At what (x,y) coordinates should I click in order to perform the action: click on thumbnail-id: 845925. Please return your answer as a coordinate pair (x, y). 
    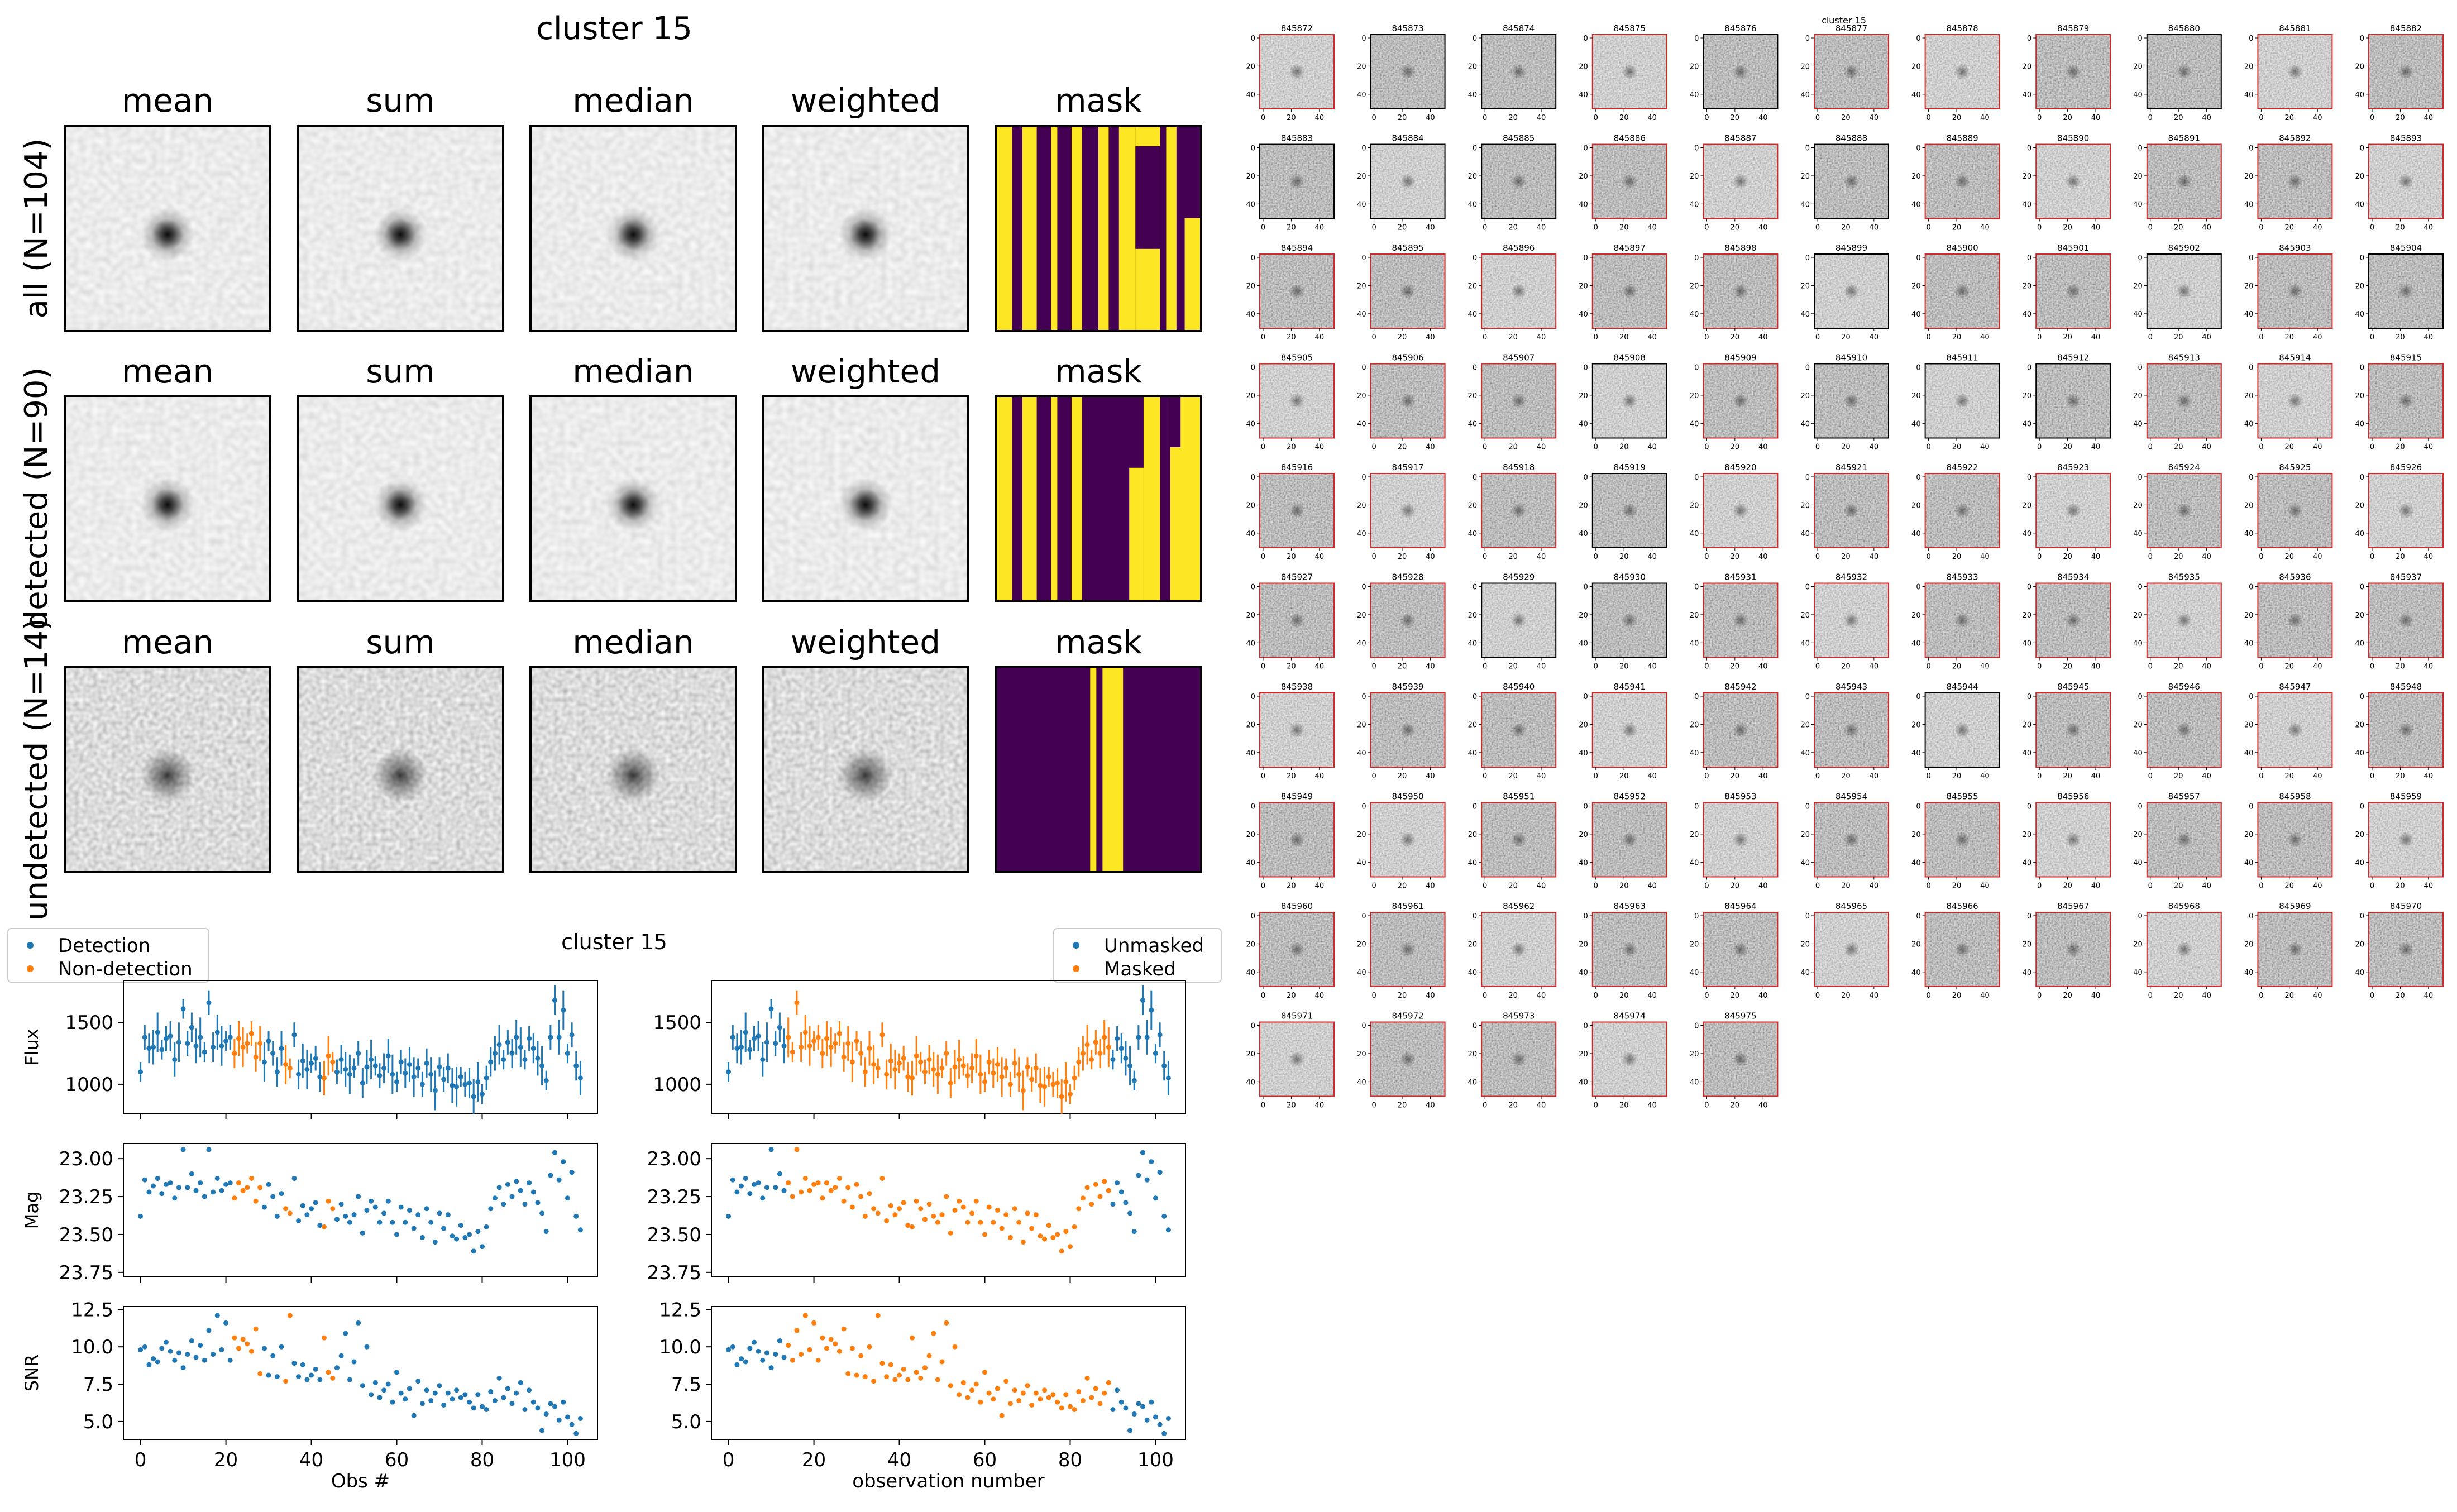
    Looking at the image, I should click on (2295, 467).